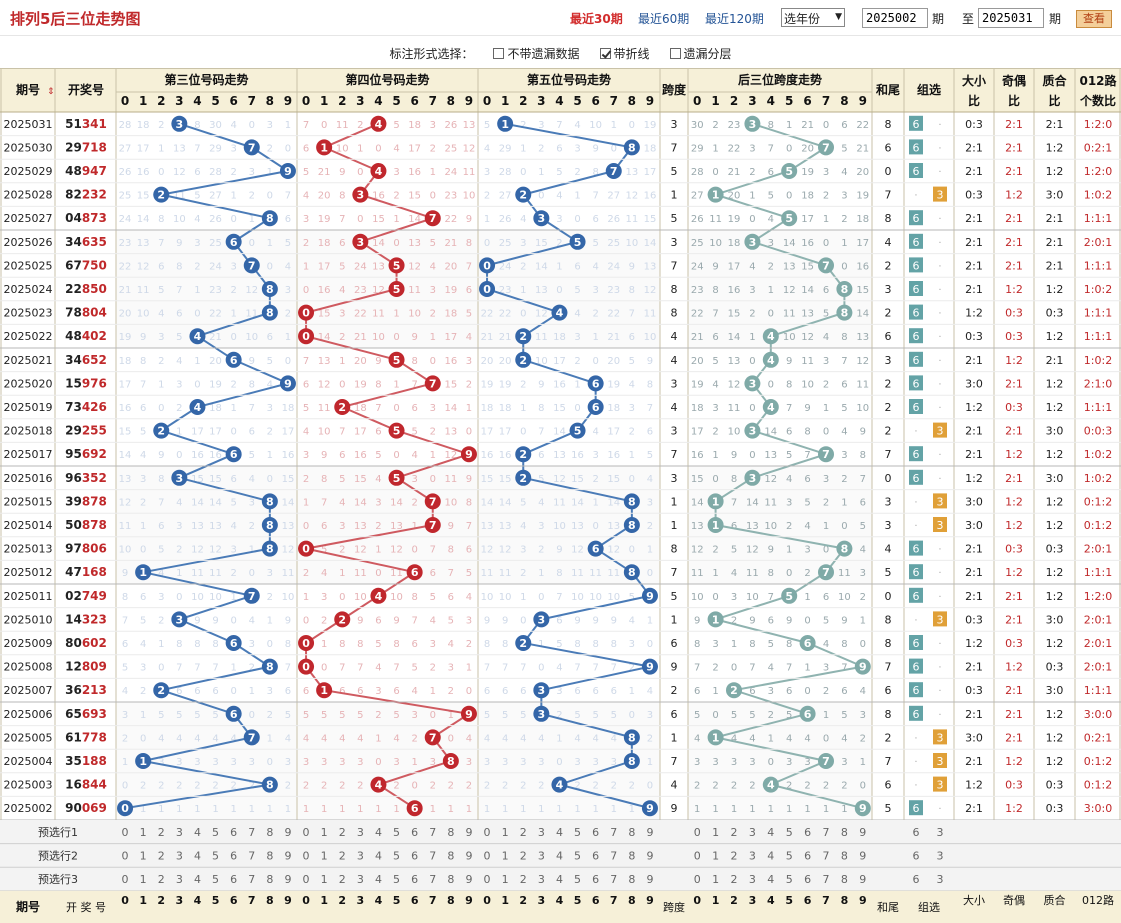 This screenshot has height=923, width=1121. Describe the element at coordinates (1094, 19) in the screenshot. I see `view-button: 查看` at that location.